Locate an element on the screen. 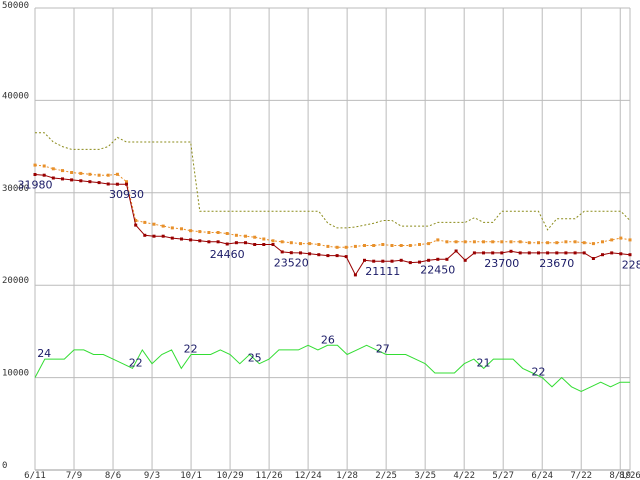 The height and width of the screenshot is (480, 640). x-tick-label: 3/25 is located at coordinates (425, 475).